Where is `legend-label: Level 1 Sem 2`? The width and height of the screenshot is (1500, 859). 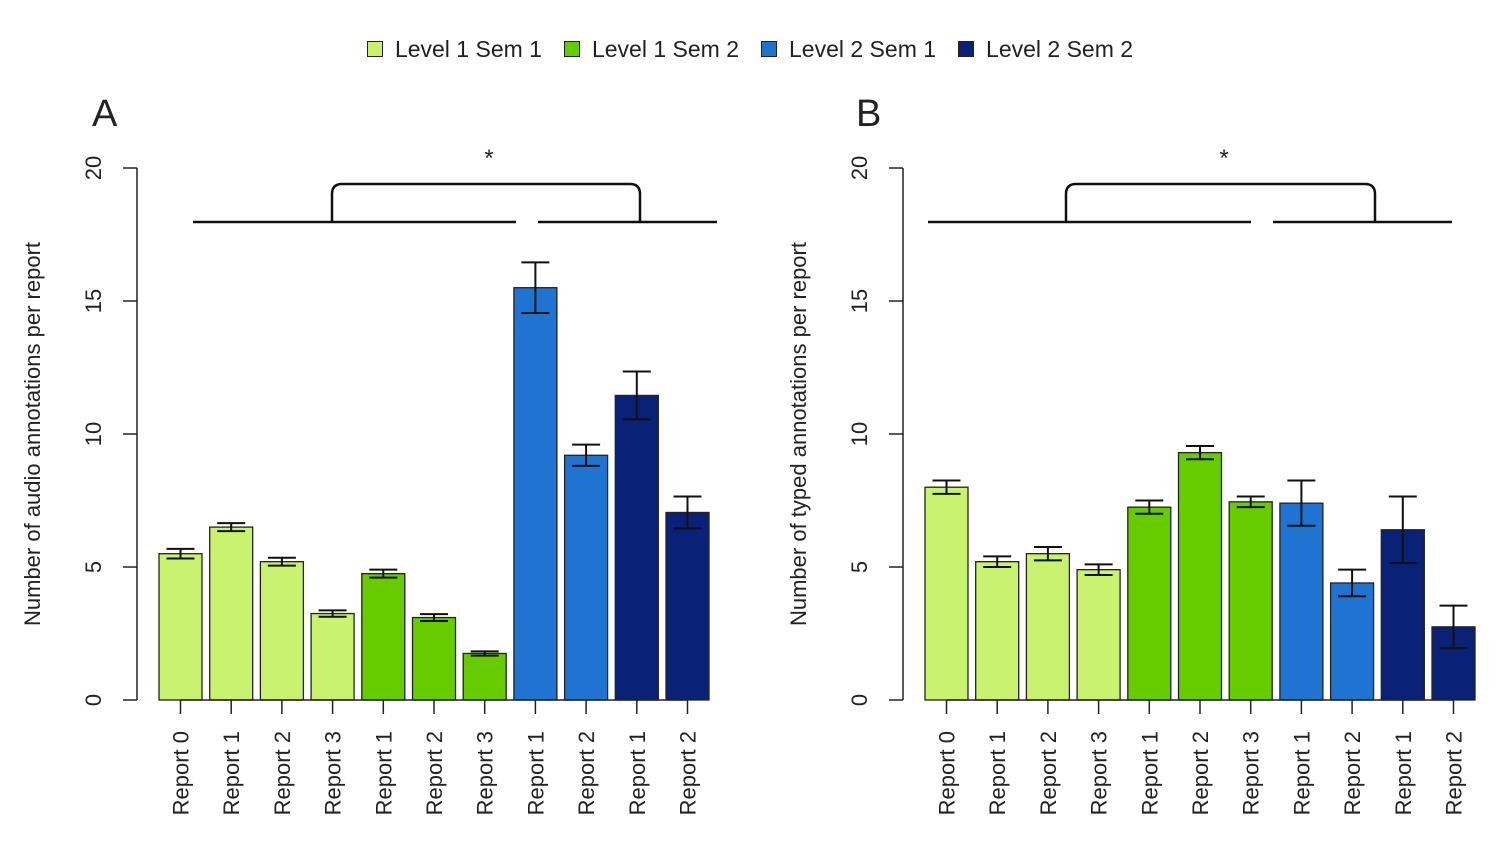
legend-label: Level 1 Sem 2 is located at coordinates (665, 48).